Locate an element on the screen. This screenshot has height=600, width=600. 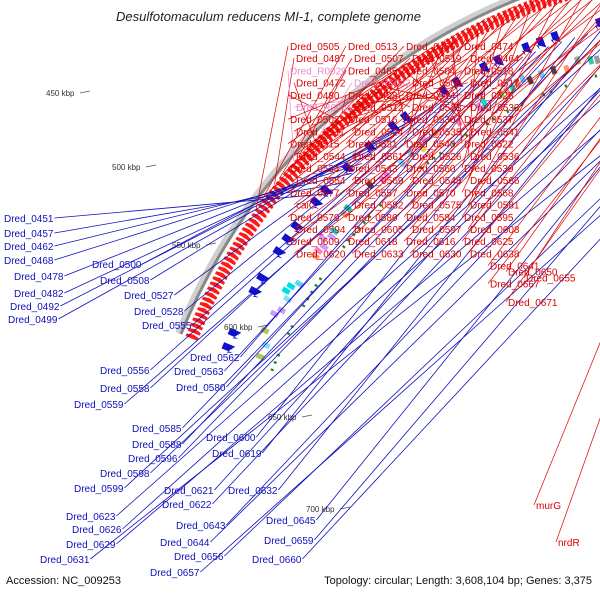
forward-gene-label: Dred_0525 is located at coordinates (489, 96).